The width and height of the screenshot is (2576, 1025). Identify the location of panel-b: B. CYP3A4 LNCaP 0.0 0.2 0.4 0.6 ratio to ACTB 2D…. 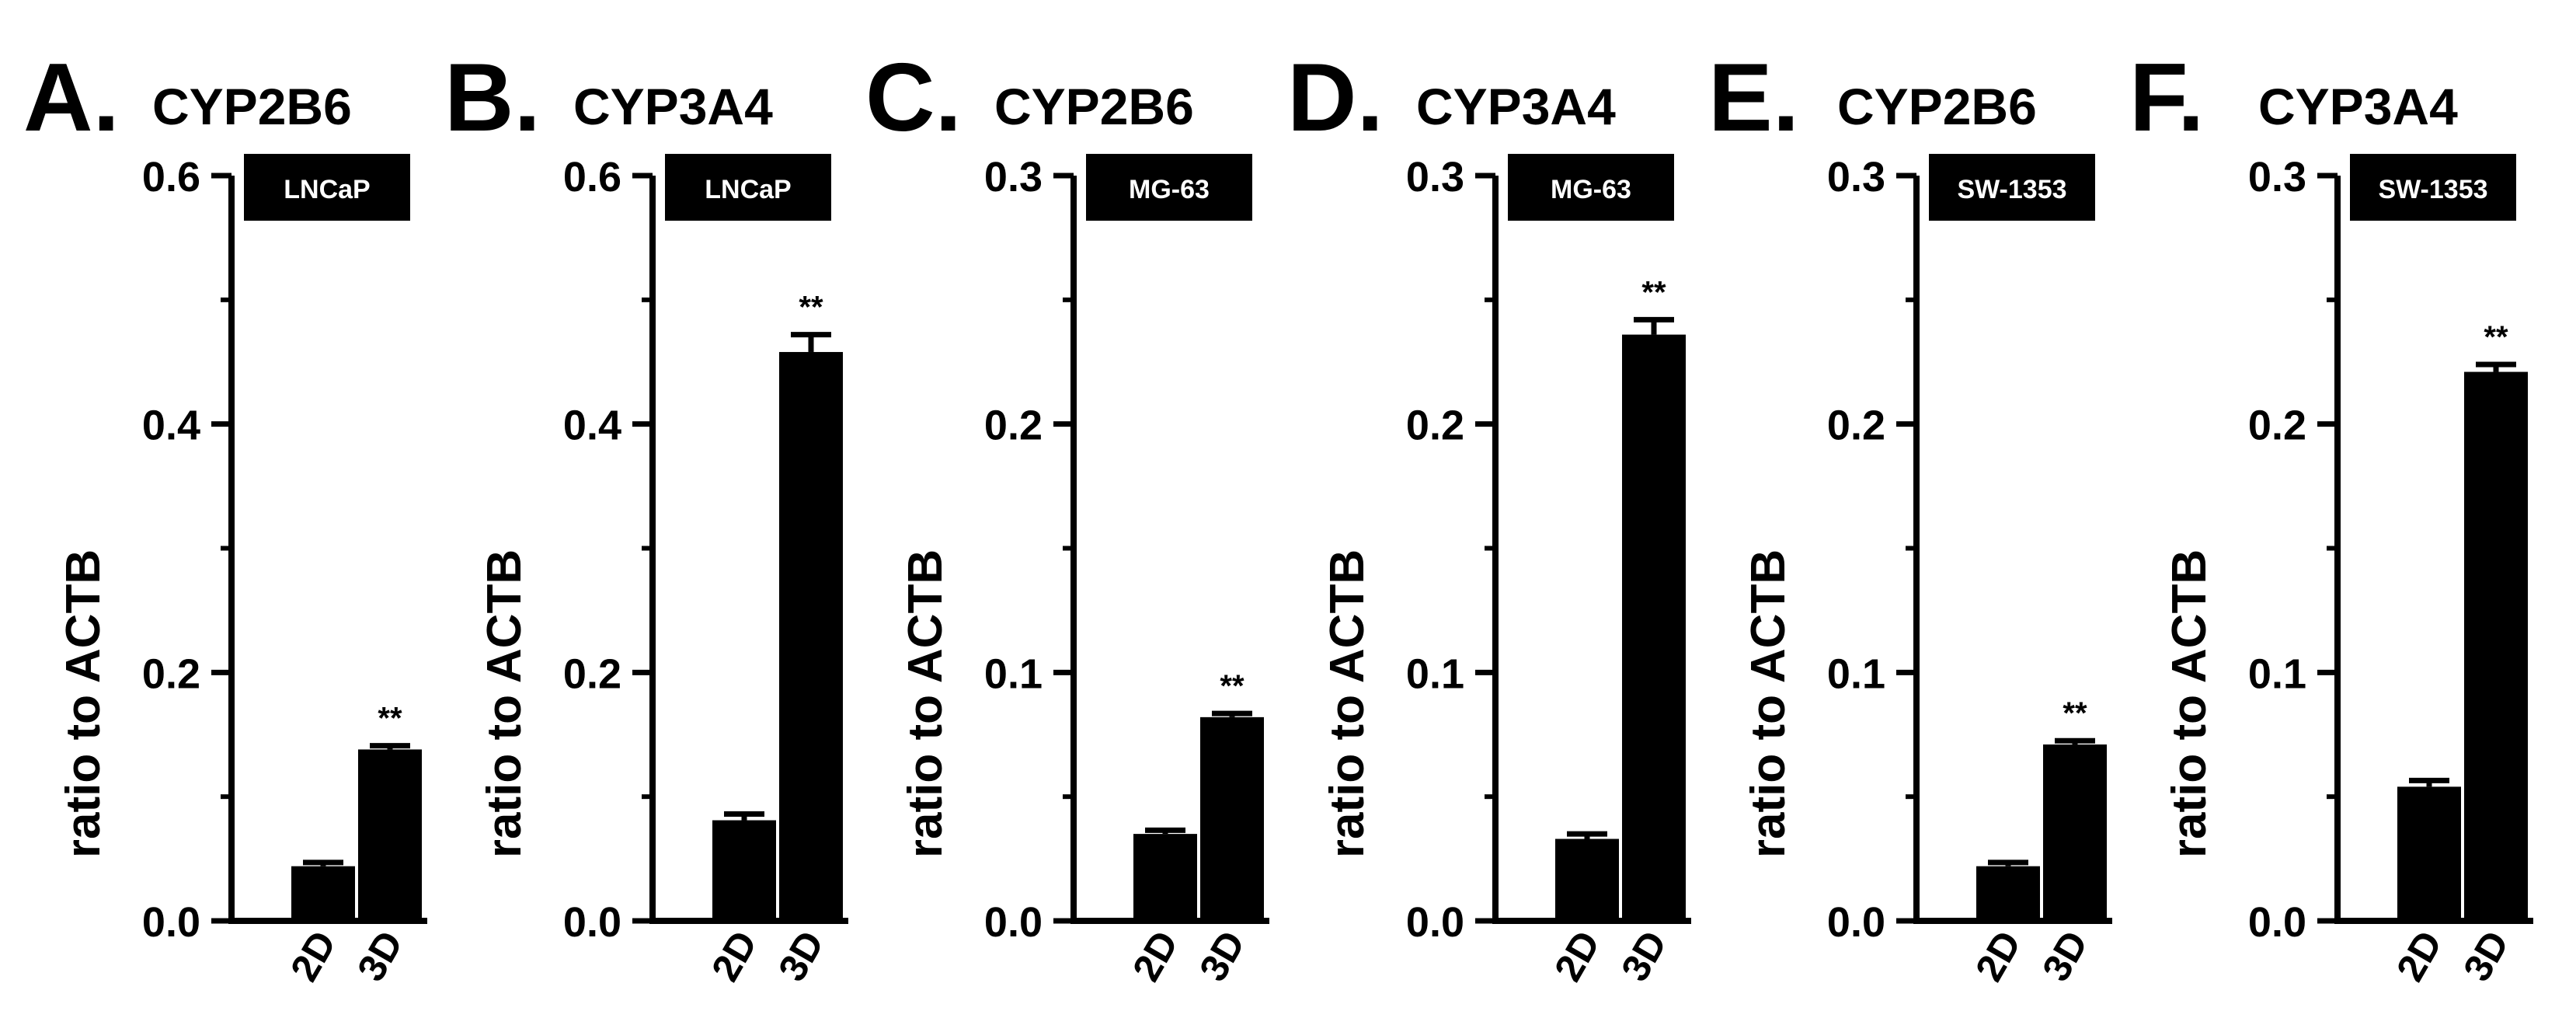
(646, 516).